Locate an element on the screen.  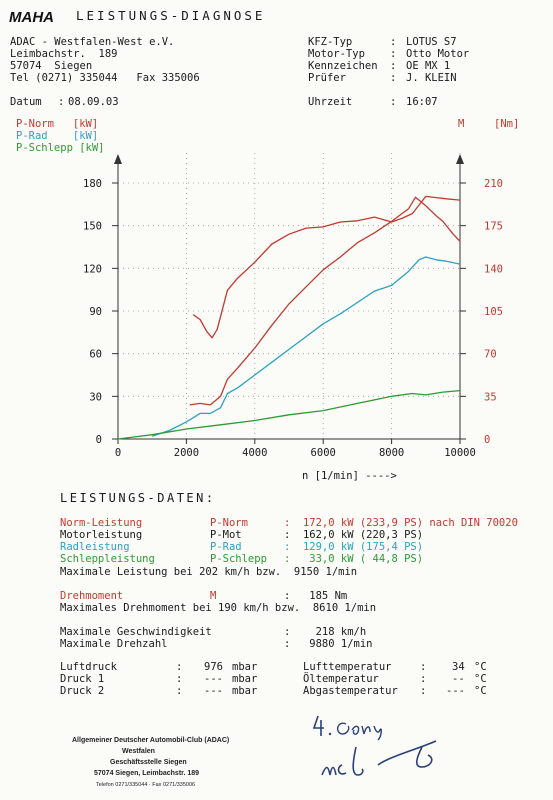
vehicle-value: Otto Motor is located at coordinates (438, 54).